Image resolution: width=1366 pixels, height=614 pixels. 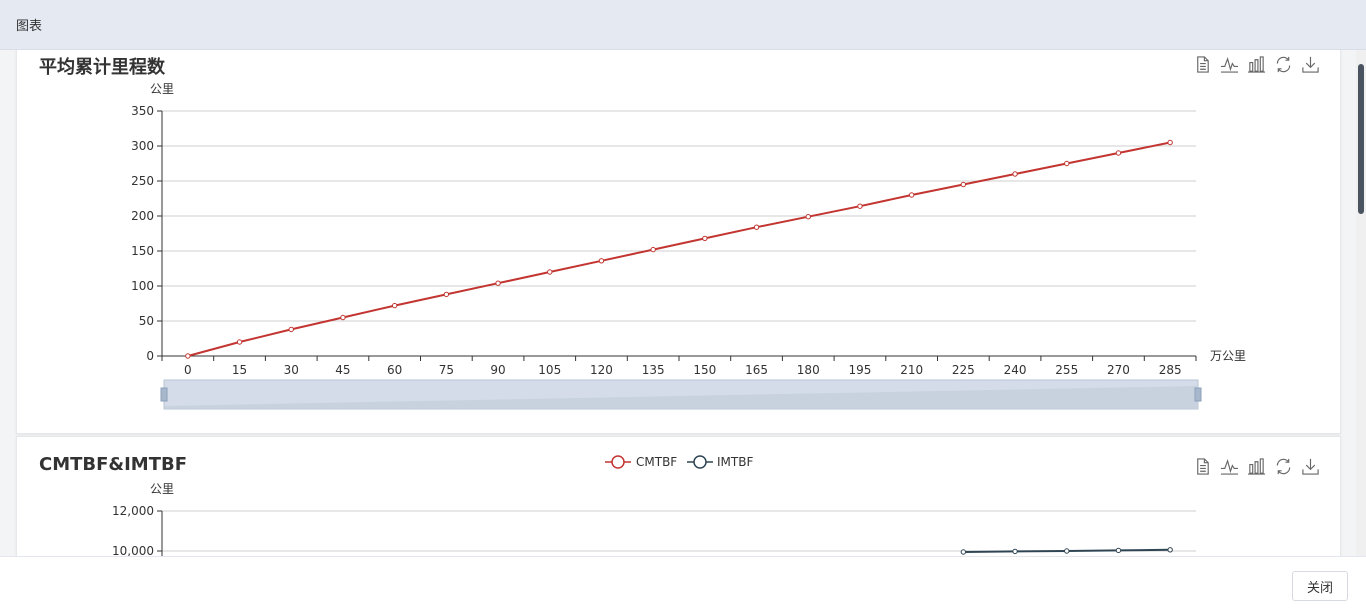 What do you see at coordinates (394, 370) in the screenshot?
I see `x-tick-label: 60` at bounding box center [394, 370].